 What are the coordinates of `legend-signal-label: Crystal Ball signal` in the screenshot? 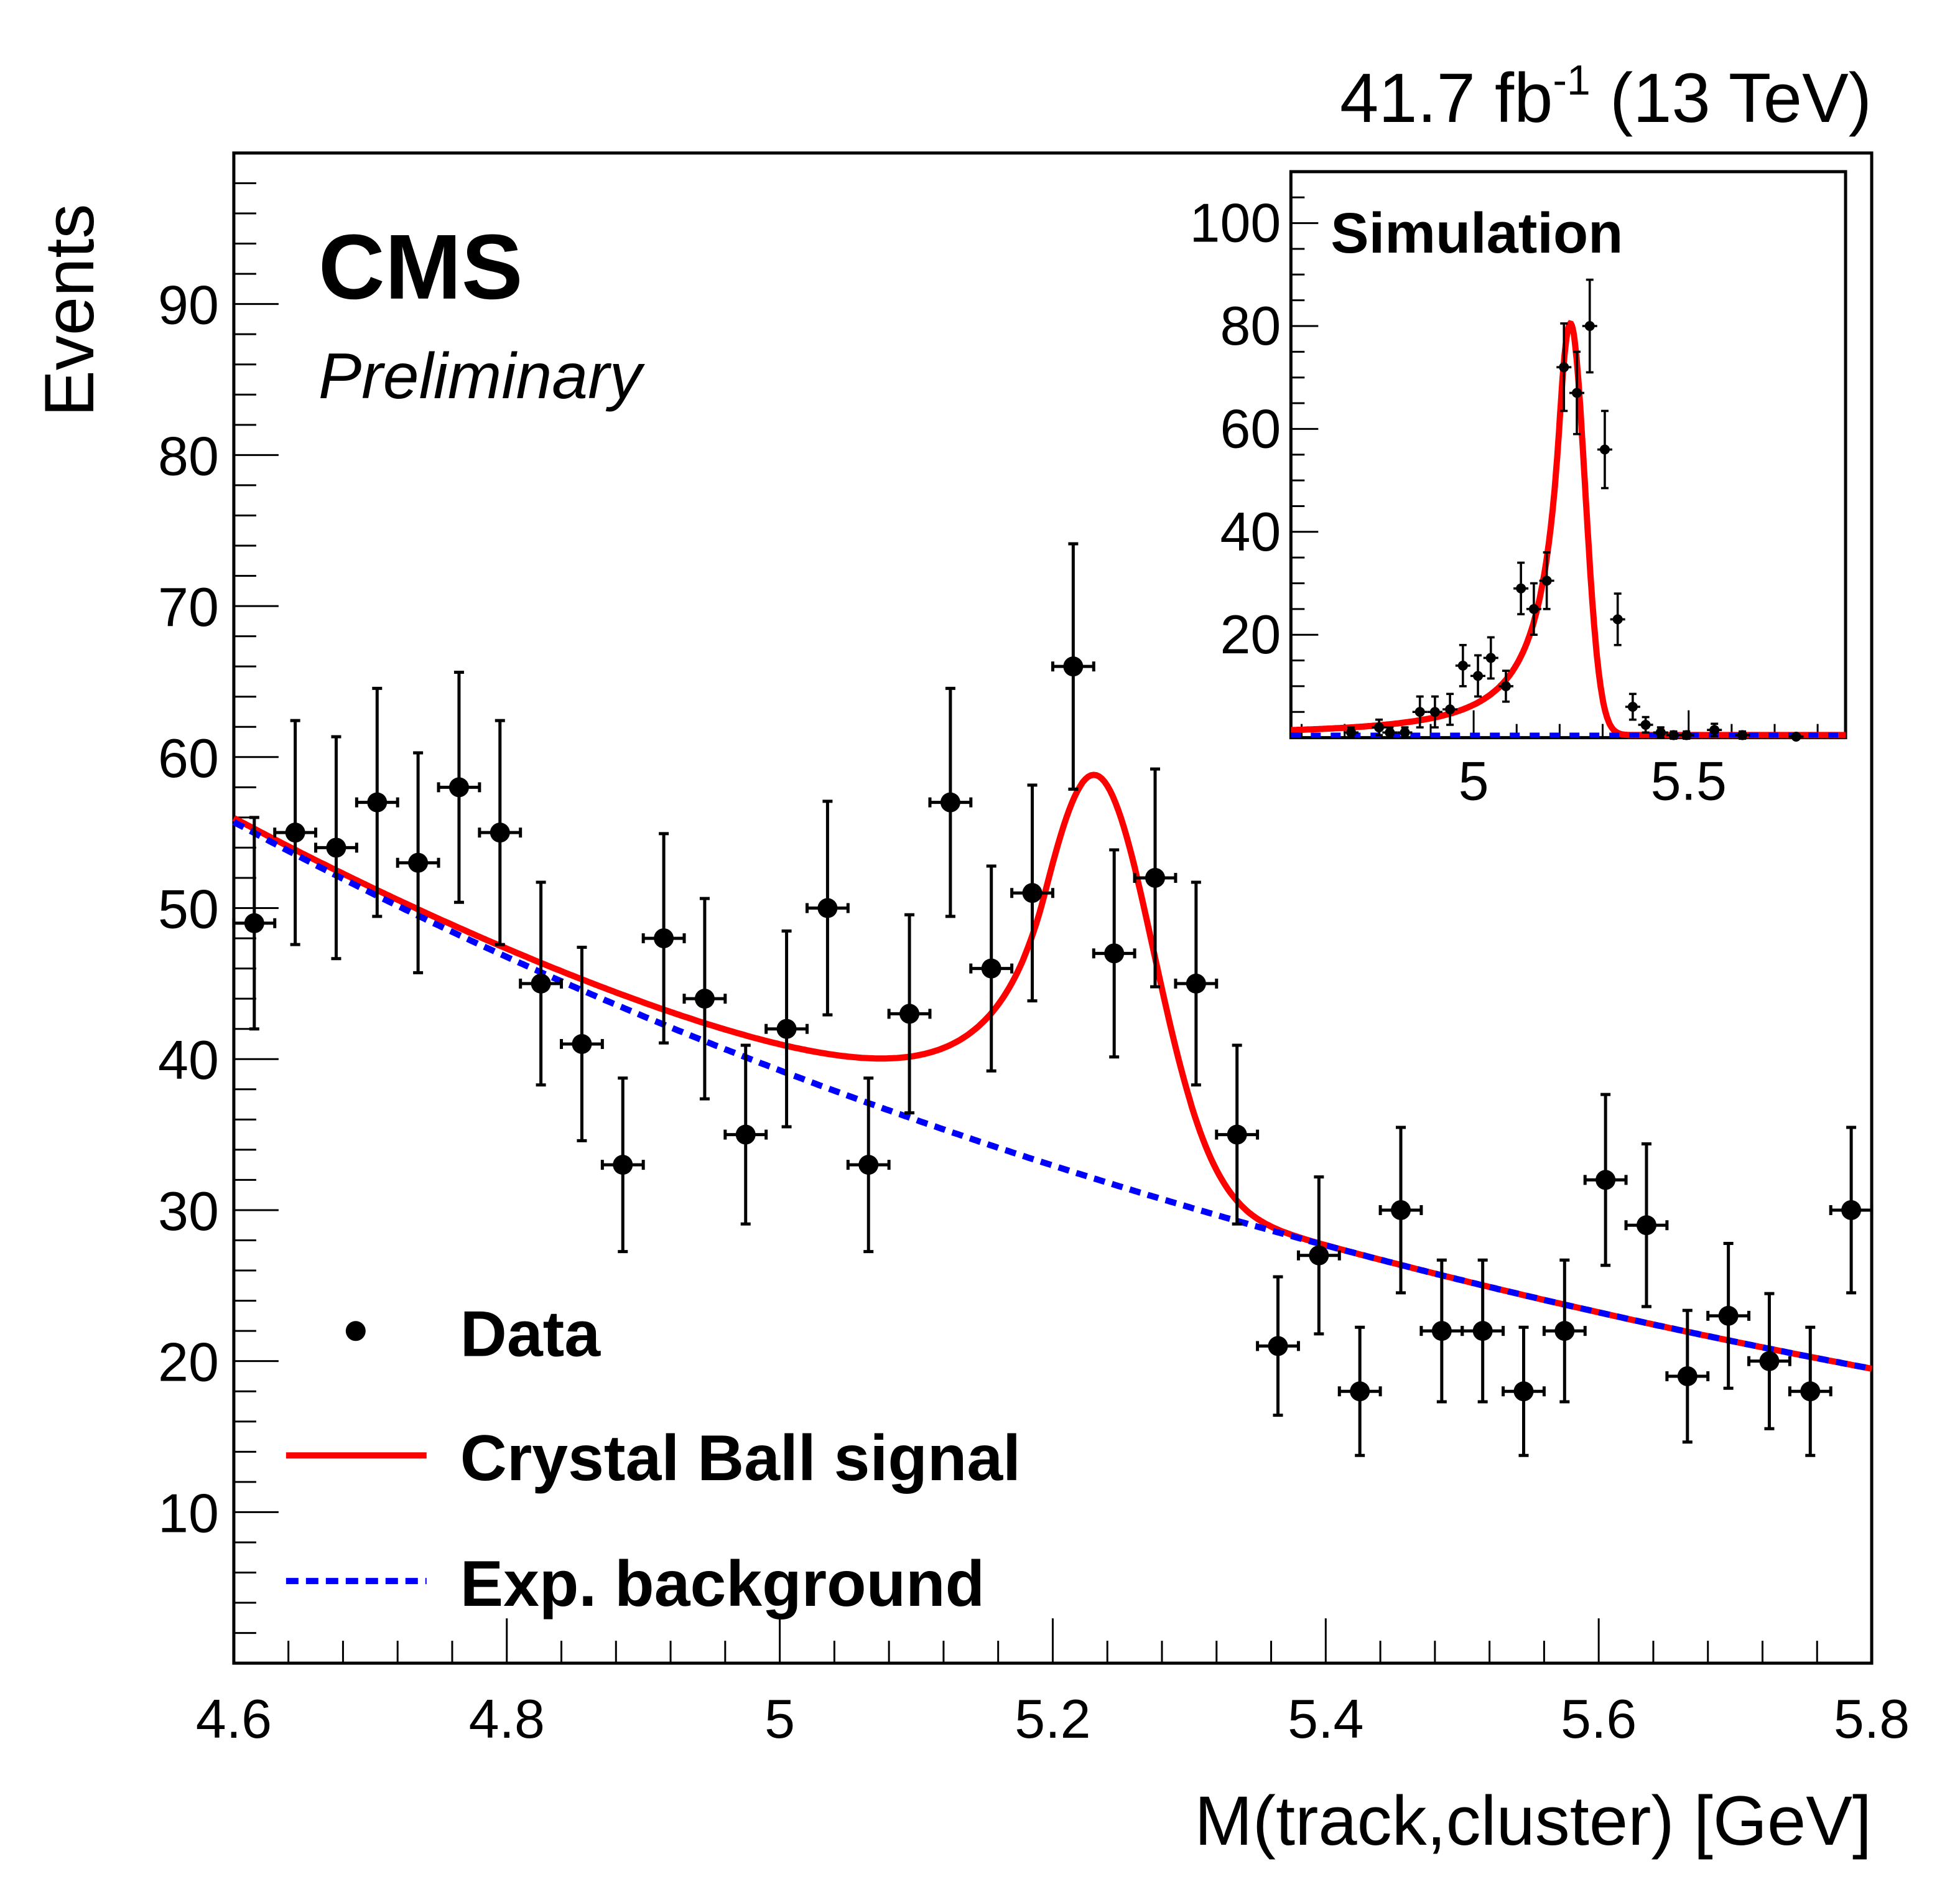 It's located at (740, 1458).